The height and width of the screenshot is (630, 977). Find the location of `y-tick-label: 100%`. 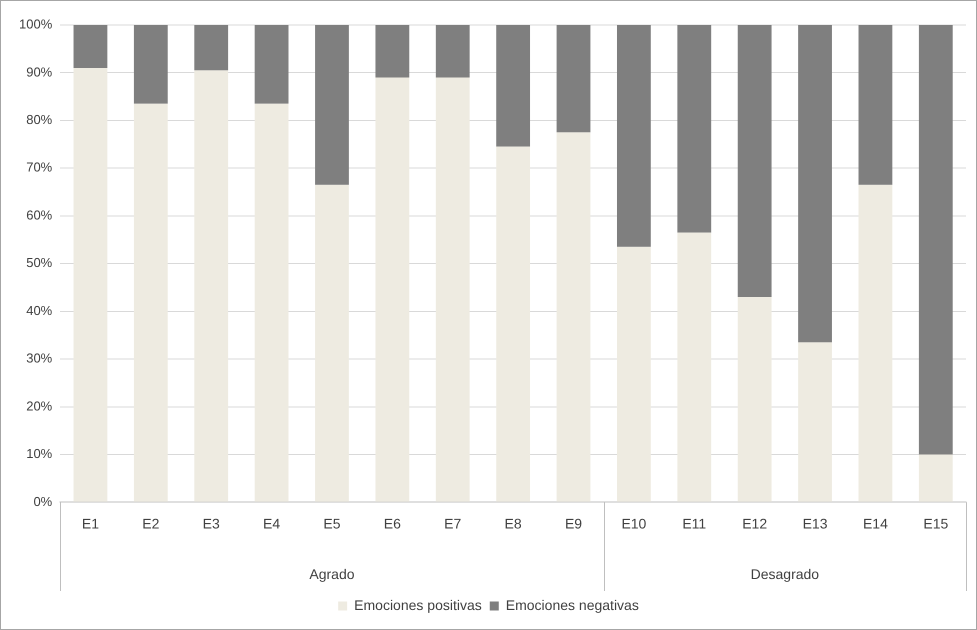

y-tick-label: 100% is located at coordinates (36, 24).